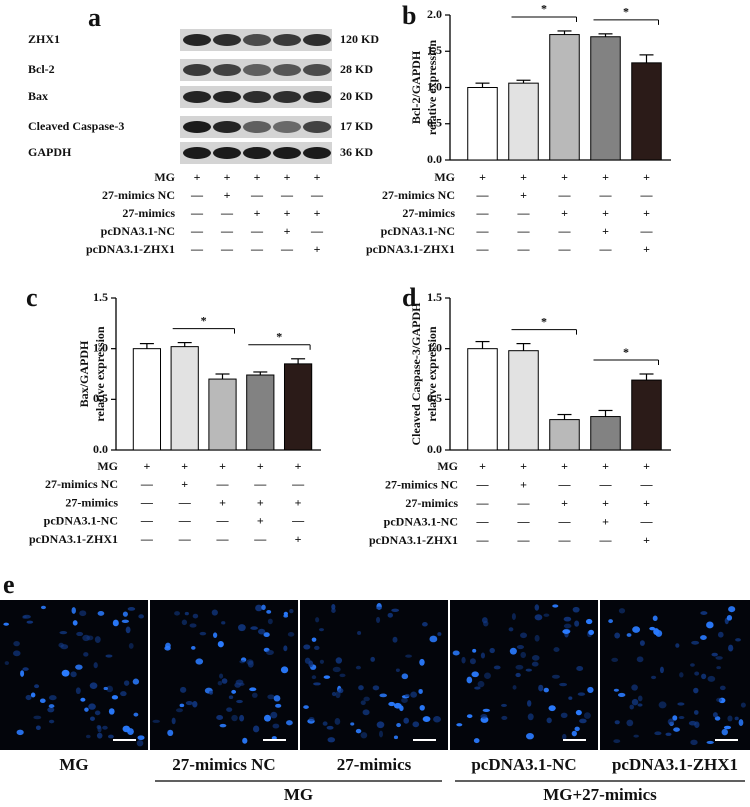 The image size is (750, 807). What do you see at coordinates (356, 152) in the screenshot?
I see `protein-size: 36 KD` at bounding box center [356, 152].